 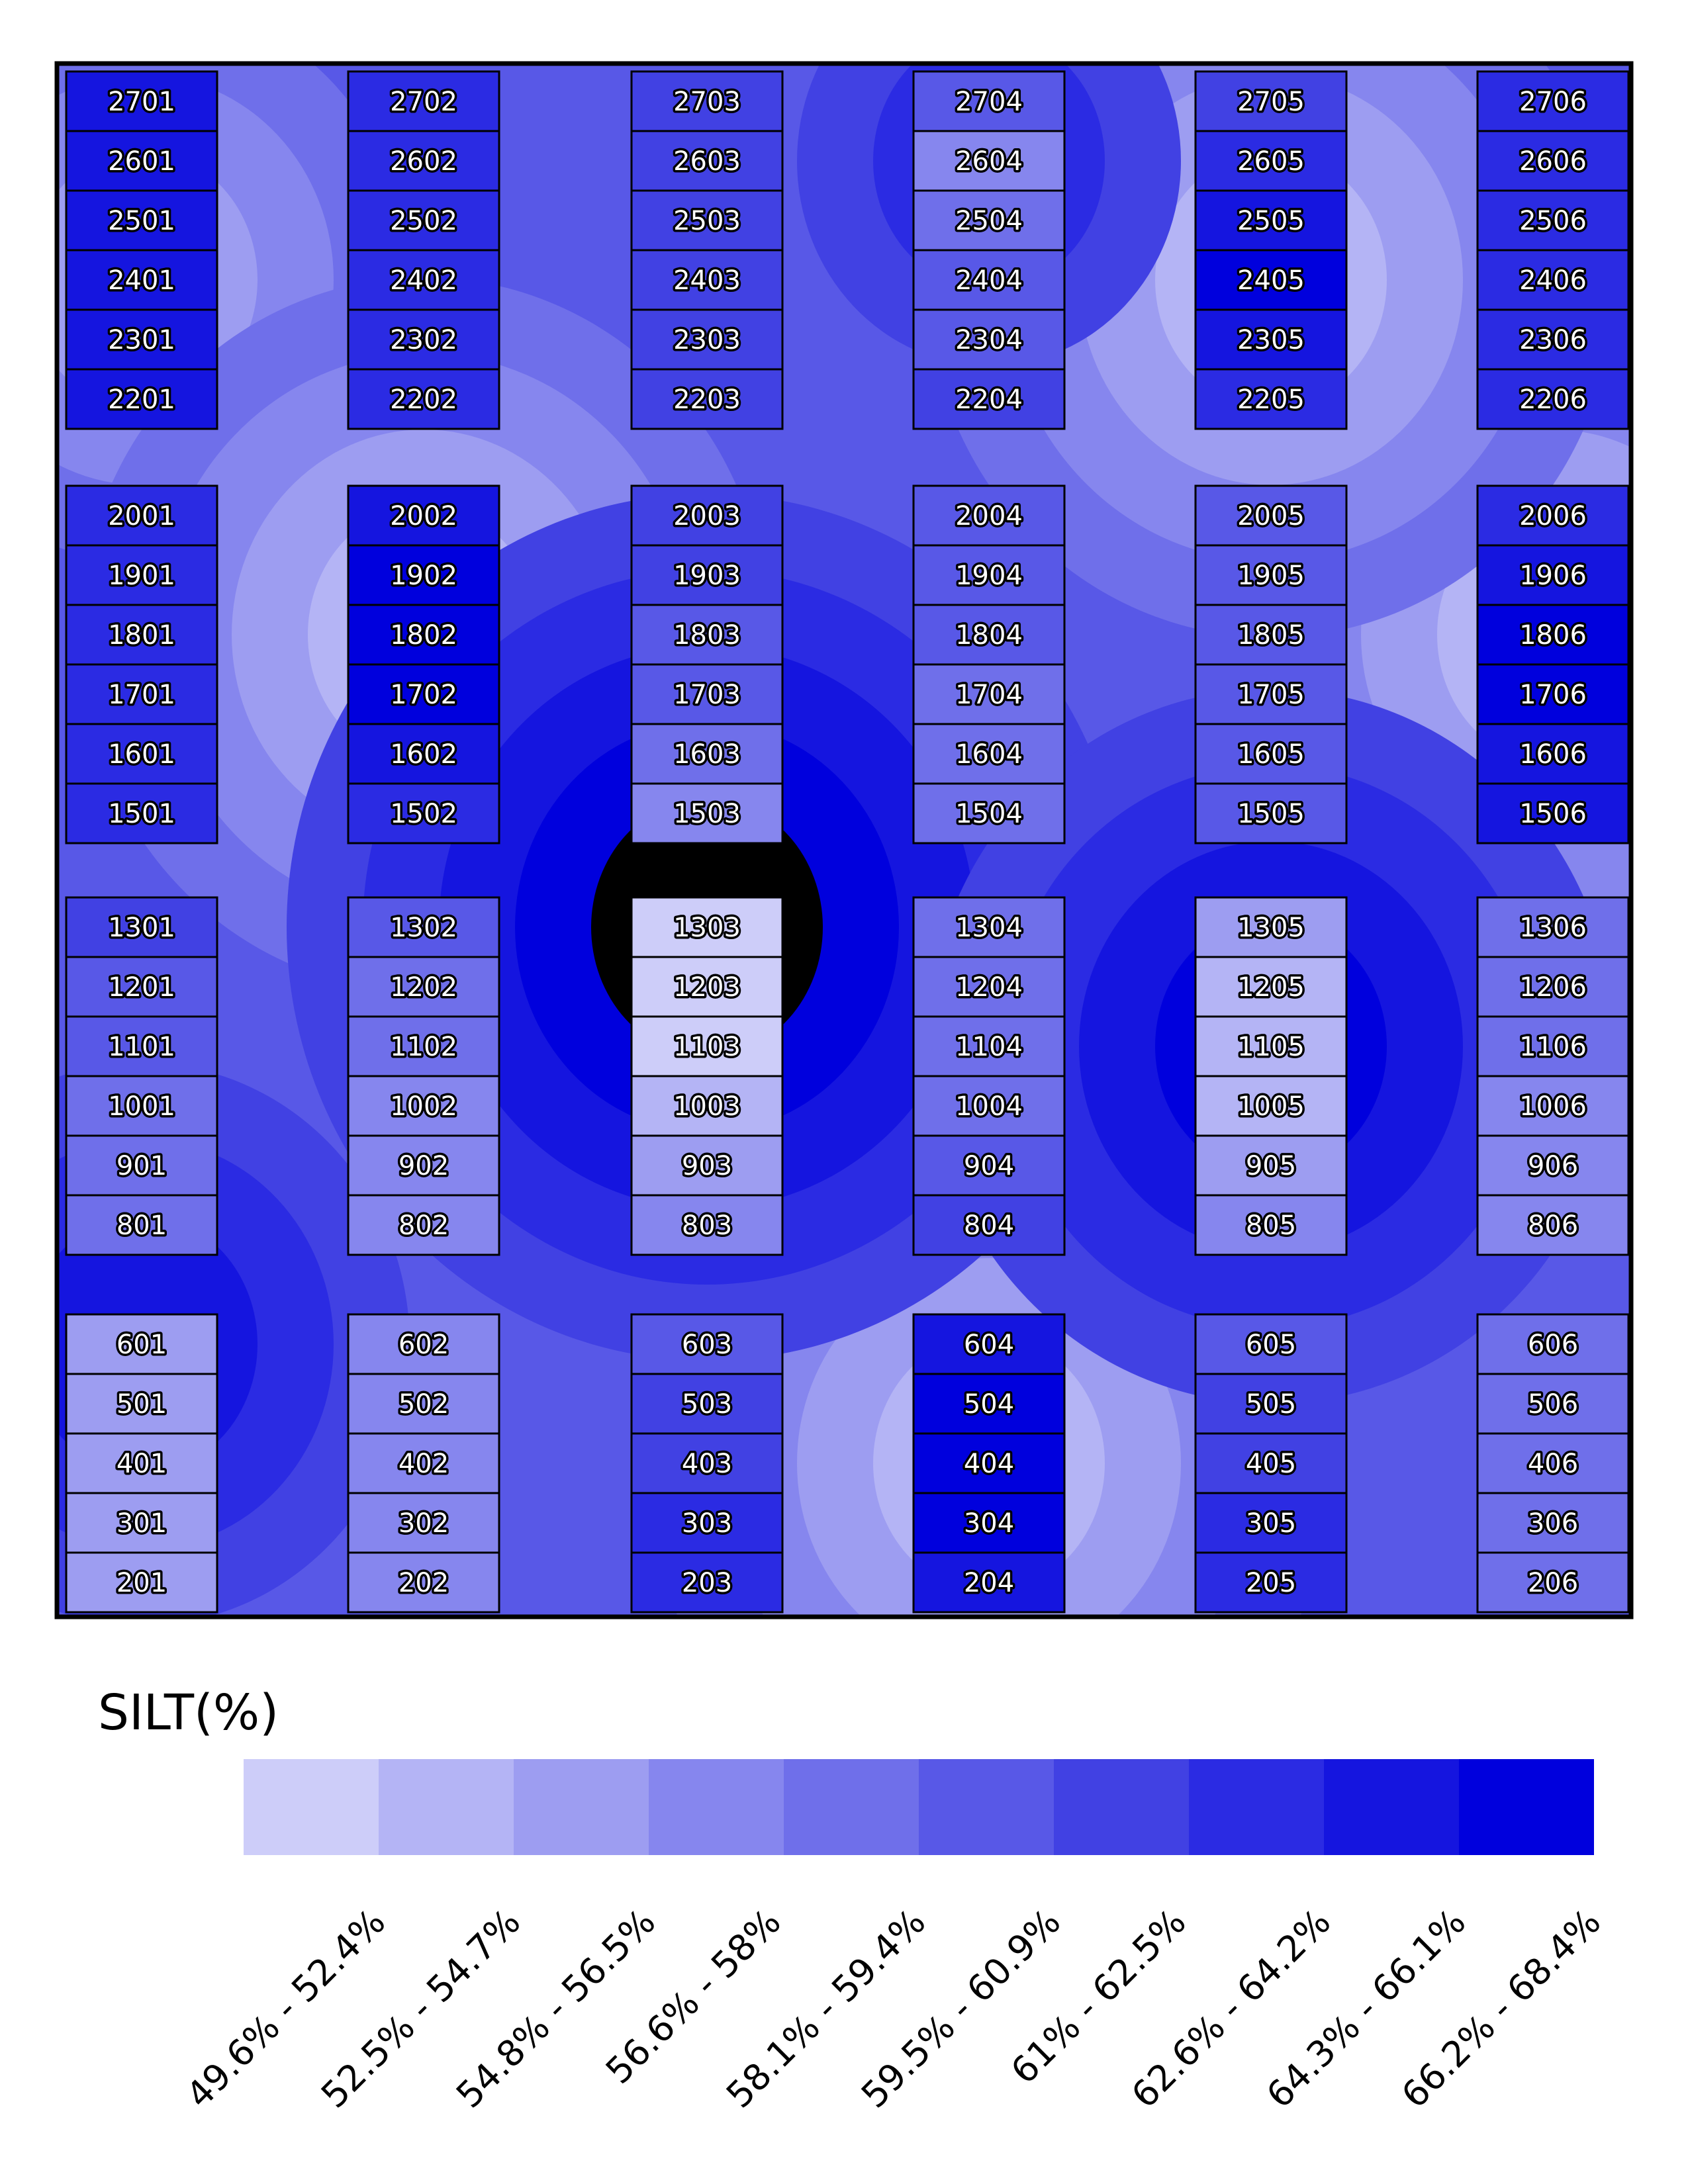 I want to click on plot-1205: 1205, so click(x=1271, y=987).